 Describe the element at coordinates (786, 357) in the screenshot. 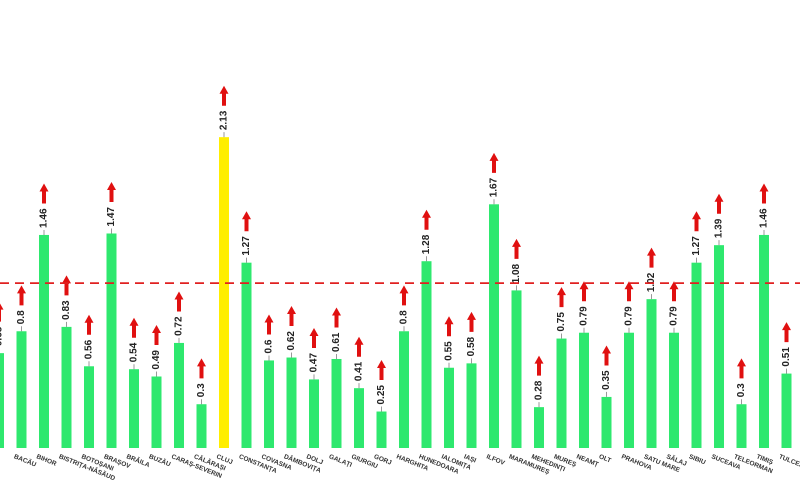

I see `value-label: 0.51` at that location.